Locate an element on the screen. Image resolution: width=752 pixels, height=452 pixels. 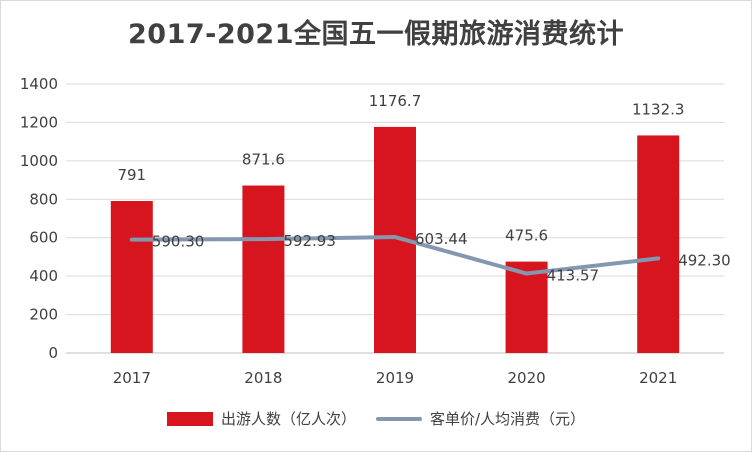
y-tick-label: 400 is located at coordinates (43, 276).